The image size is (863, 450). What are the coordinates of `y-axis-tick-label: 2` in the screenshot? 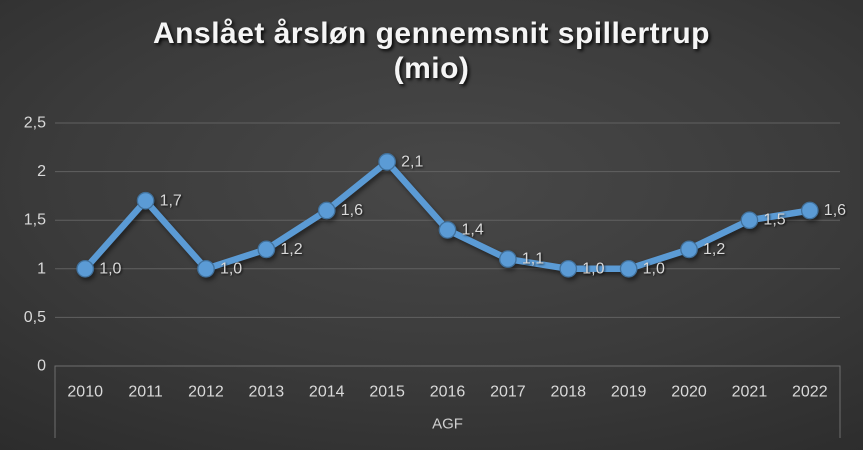 It's located at (41, 171).